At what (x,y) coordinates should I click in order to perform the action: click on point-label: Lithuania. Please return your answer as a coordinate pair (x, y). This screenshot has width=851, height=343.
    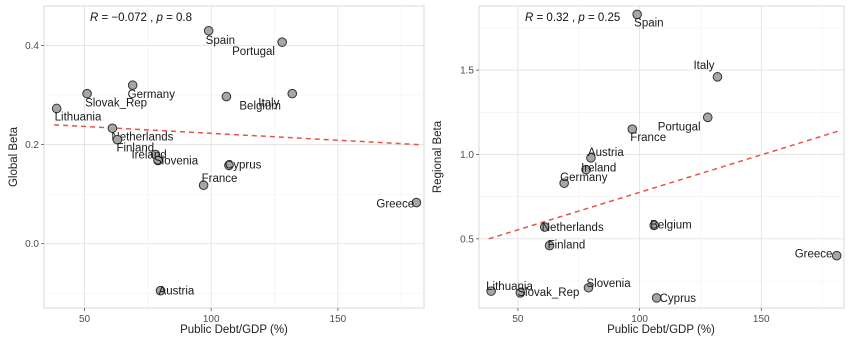
    Looking at the image, I should click on (78, 117).